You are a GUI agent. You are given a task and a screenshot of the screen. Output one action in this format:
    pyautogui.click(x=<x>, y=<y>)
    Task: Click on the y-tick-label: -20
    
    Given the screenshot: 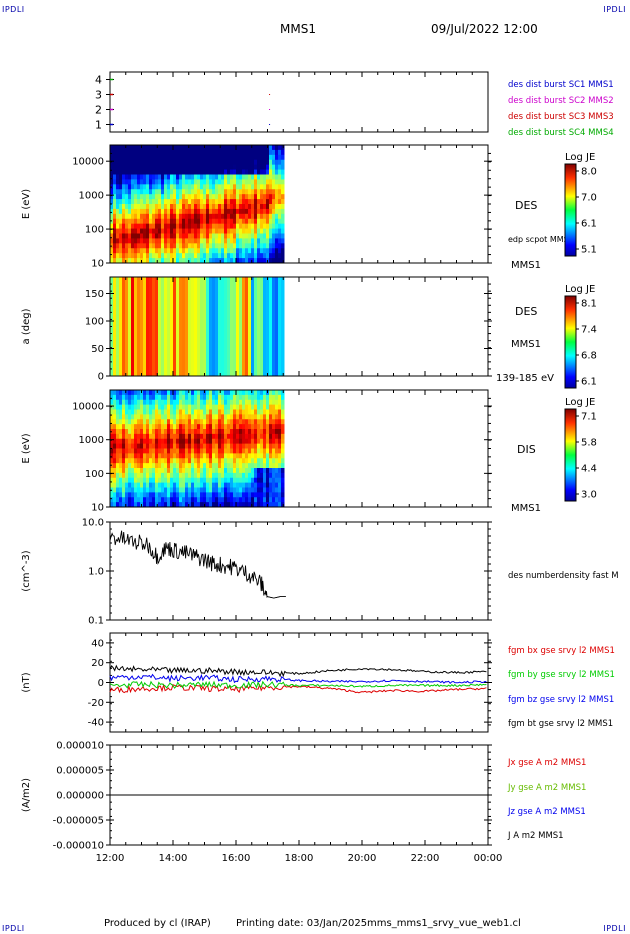 What is the action you would take?
    pyautogui.click(x=96, y=703)
    